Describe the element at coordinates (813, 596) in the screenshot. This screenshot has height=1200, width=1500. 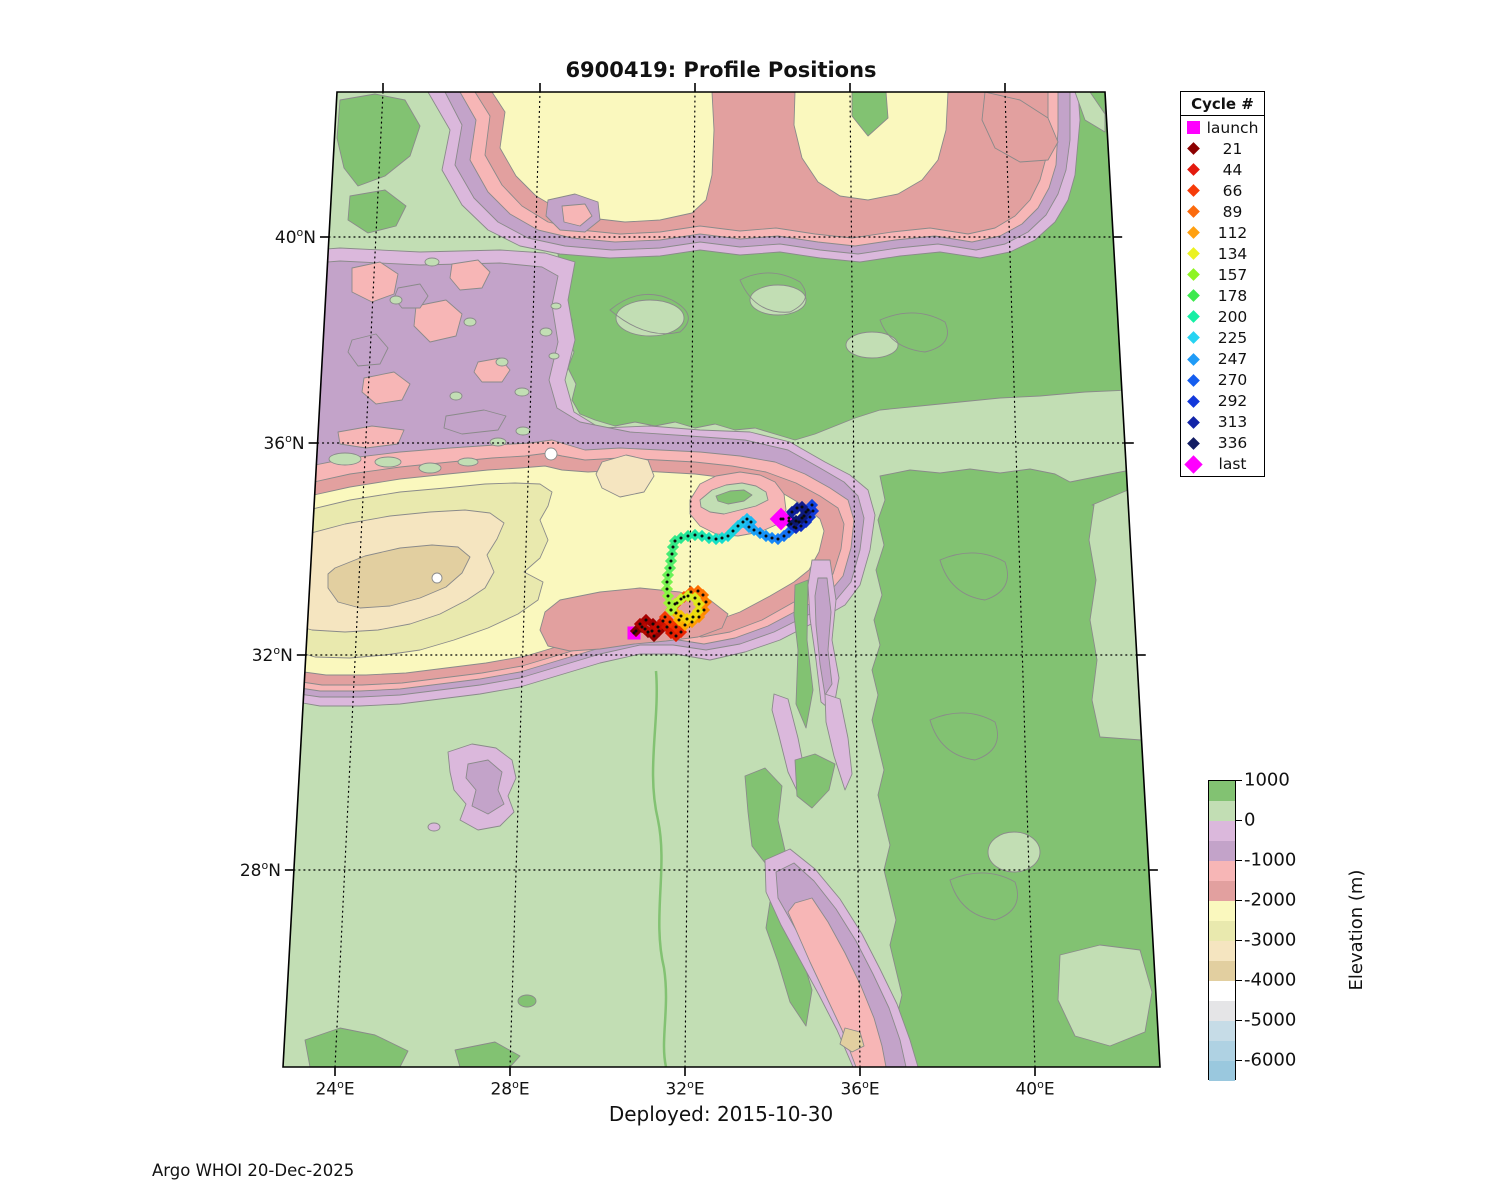
I see `contour-lines` at that location.